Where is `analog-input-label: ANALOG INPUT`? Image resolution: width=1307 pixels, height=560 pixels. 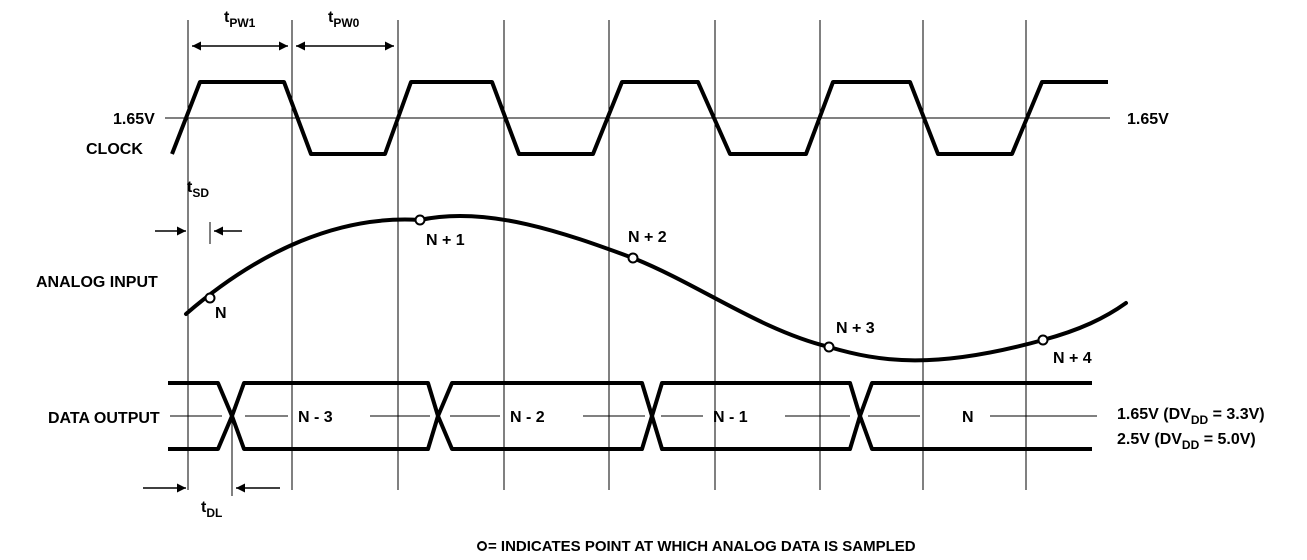 analog-input-label: ANALOG INPUT is located at coordinates (97, 282).